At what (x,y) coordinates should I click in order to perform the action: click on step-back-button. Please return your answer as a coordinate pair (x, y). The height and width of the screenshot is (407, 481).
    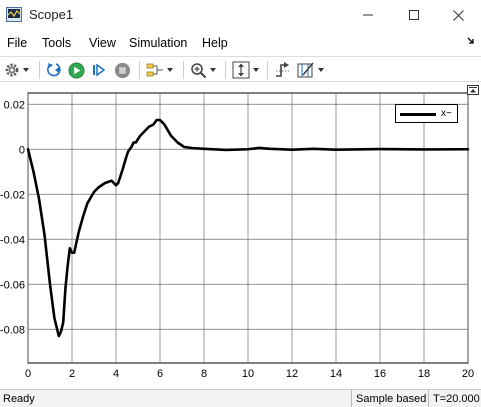
    Looking at the image, I should click on (55, 70).